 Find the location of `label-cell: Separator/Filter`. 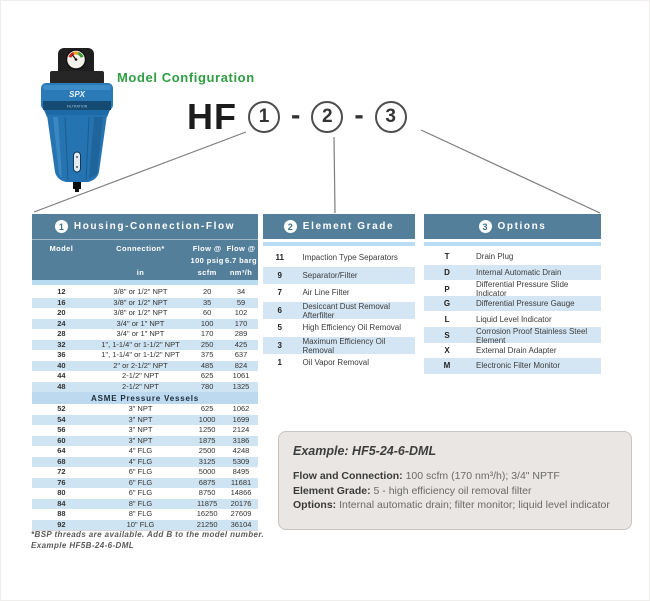

label-cell: Separator/Filter is located at coordinates (330, 275).